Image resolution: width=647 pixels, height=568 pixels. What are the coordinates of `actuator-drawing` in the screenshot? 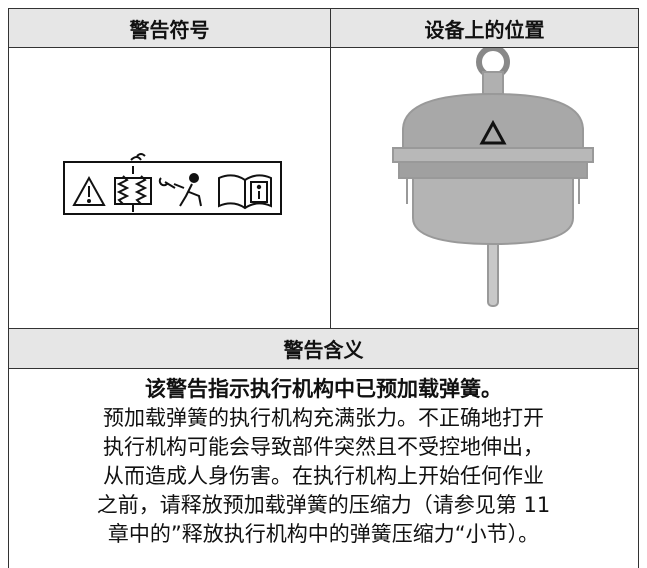 It's located at (493, 176).